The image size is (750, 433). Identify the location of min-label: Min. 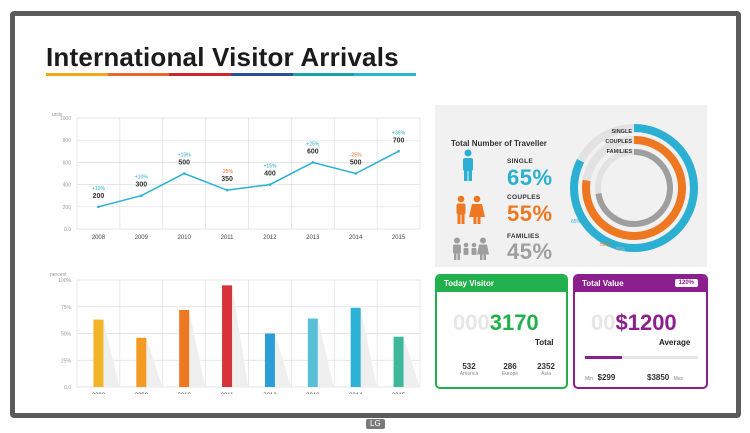
(589, 379).